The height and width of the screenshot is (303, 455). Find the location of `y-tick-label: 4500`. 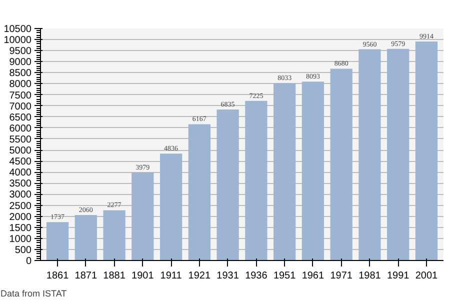

y-tick-label: 4500 is located at coordinates (20, 162).